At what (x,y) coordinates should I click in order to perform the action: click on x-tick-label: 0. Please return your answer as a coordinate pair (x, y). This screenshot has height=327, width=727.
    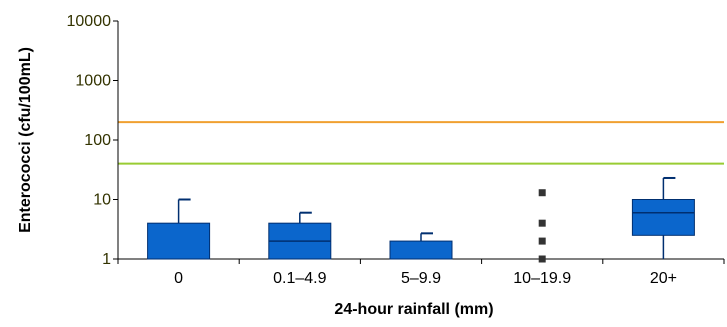
    Looking at the image, I should click on (178, 278).